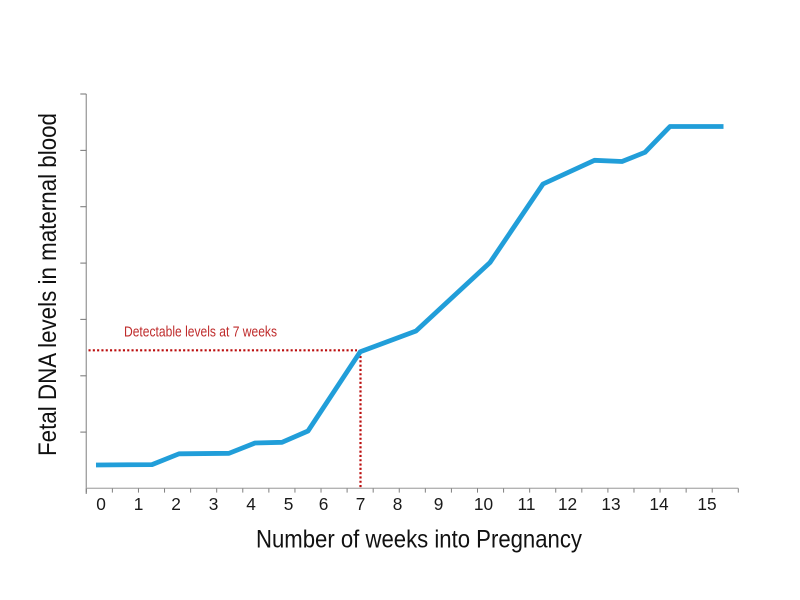 Image resolution: width=800 pixels, height=600 pixels. What do you see at coordinates (101, 504) in the screenshot?
I see `svg-text: 0` at bounding box center [101, 504].